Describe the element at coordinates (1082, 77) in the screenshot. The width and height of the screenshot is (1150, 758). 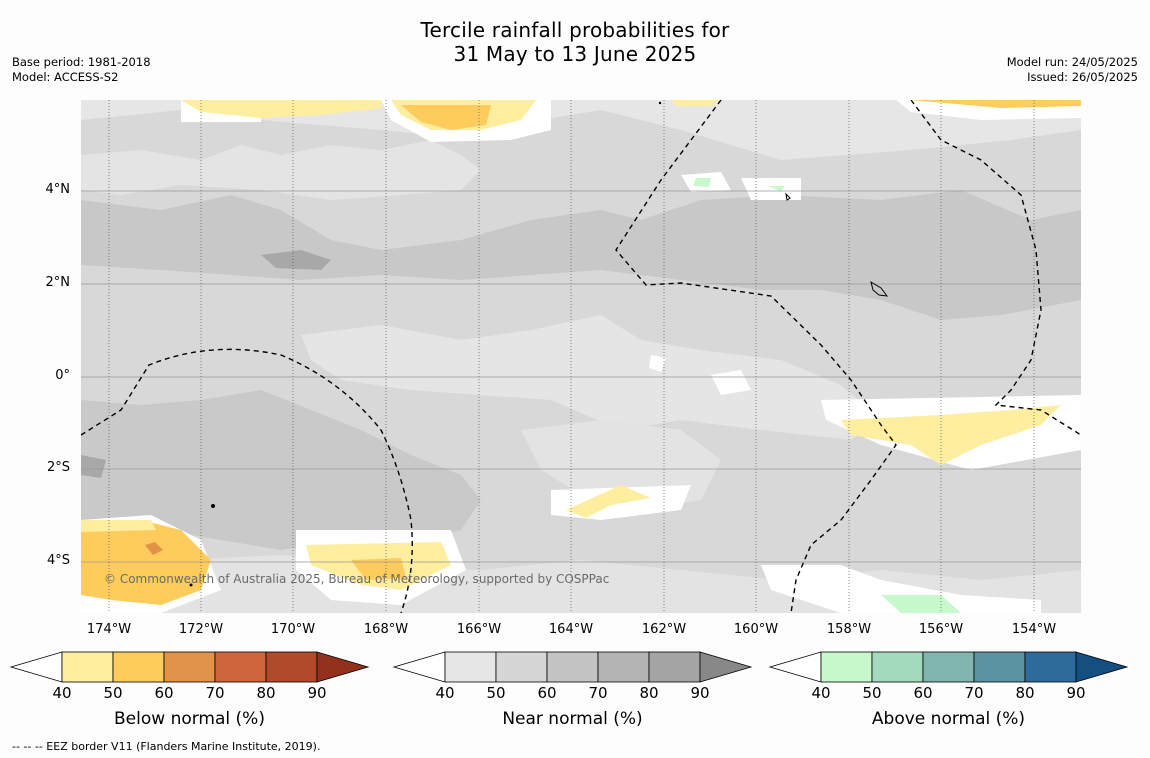
I see `issued-text: Issued: 26/05/2025` at that location.